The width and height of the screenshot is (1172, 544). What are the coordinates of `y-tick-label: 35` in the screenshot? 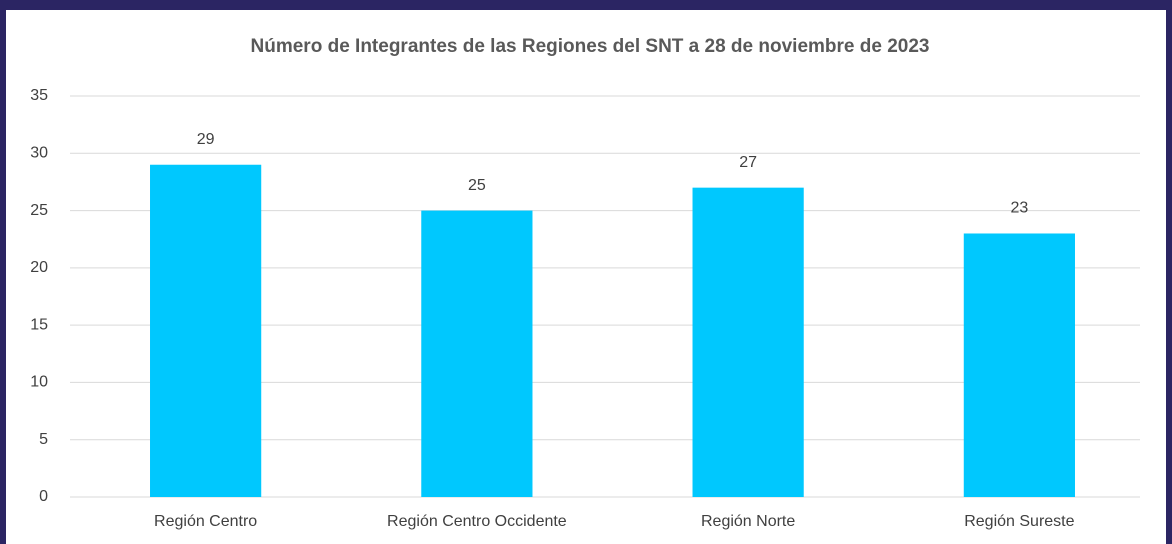 It's located at (39, 95).